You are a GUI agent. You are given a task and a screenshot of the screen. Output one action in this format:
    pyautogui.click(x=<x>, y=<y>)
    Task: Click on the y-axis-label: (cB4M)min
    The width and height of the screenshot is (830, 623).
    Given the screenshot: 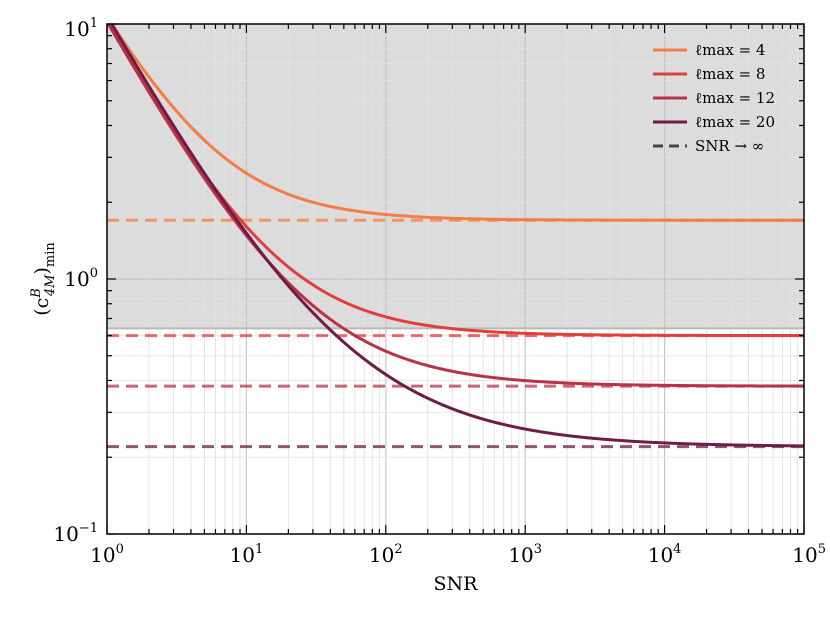 What is the action you would take?
    pyautogui.click(x=43, y=279)
    